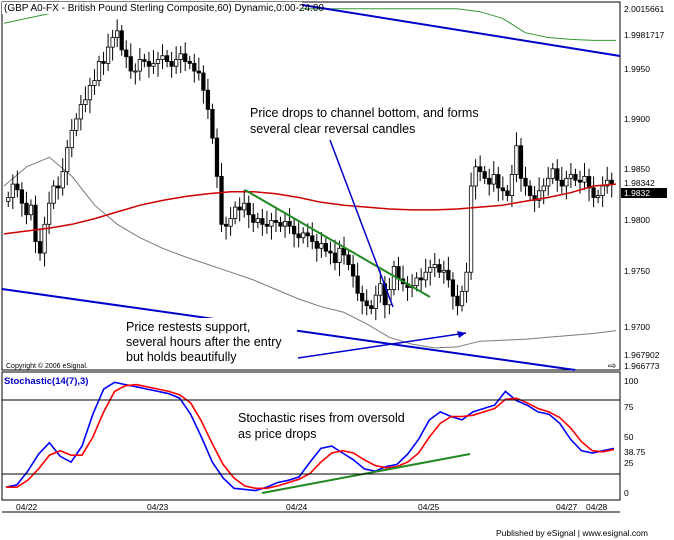 This screenshot has height=540, width=674. What do you see at coordinates (642, 366) in the screenshot?
I see `price-tick-label: 1.966773` at bounding box center [642, 366].